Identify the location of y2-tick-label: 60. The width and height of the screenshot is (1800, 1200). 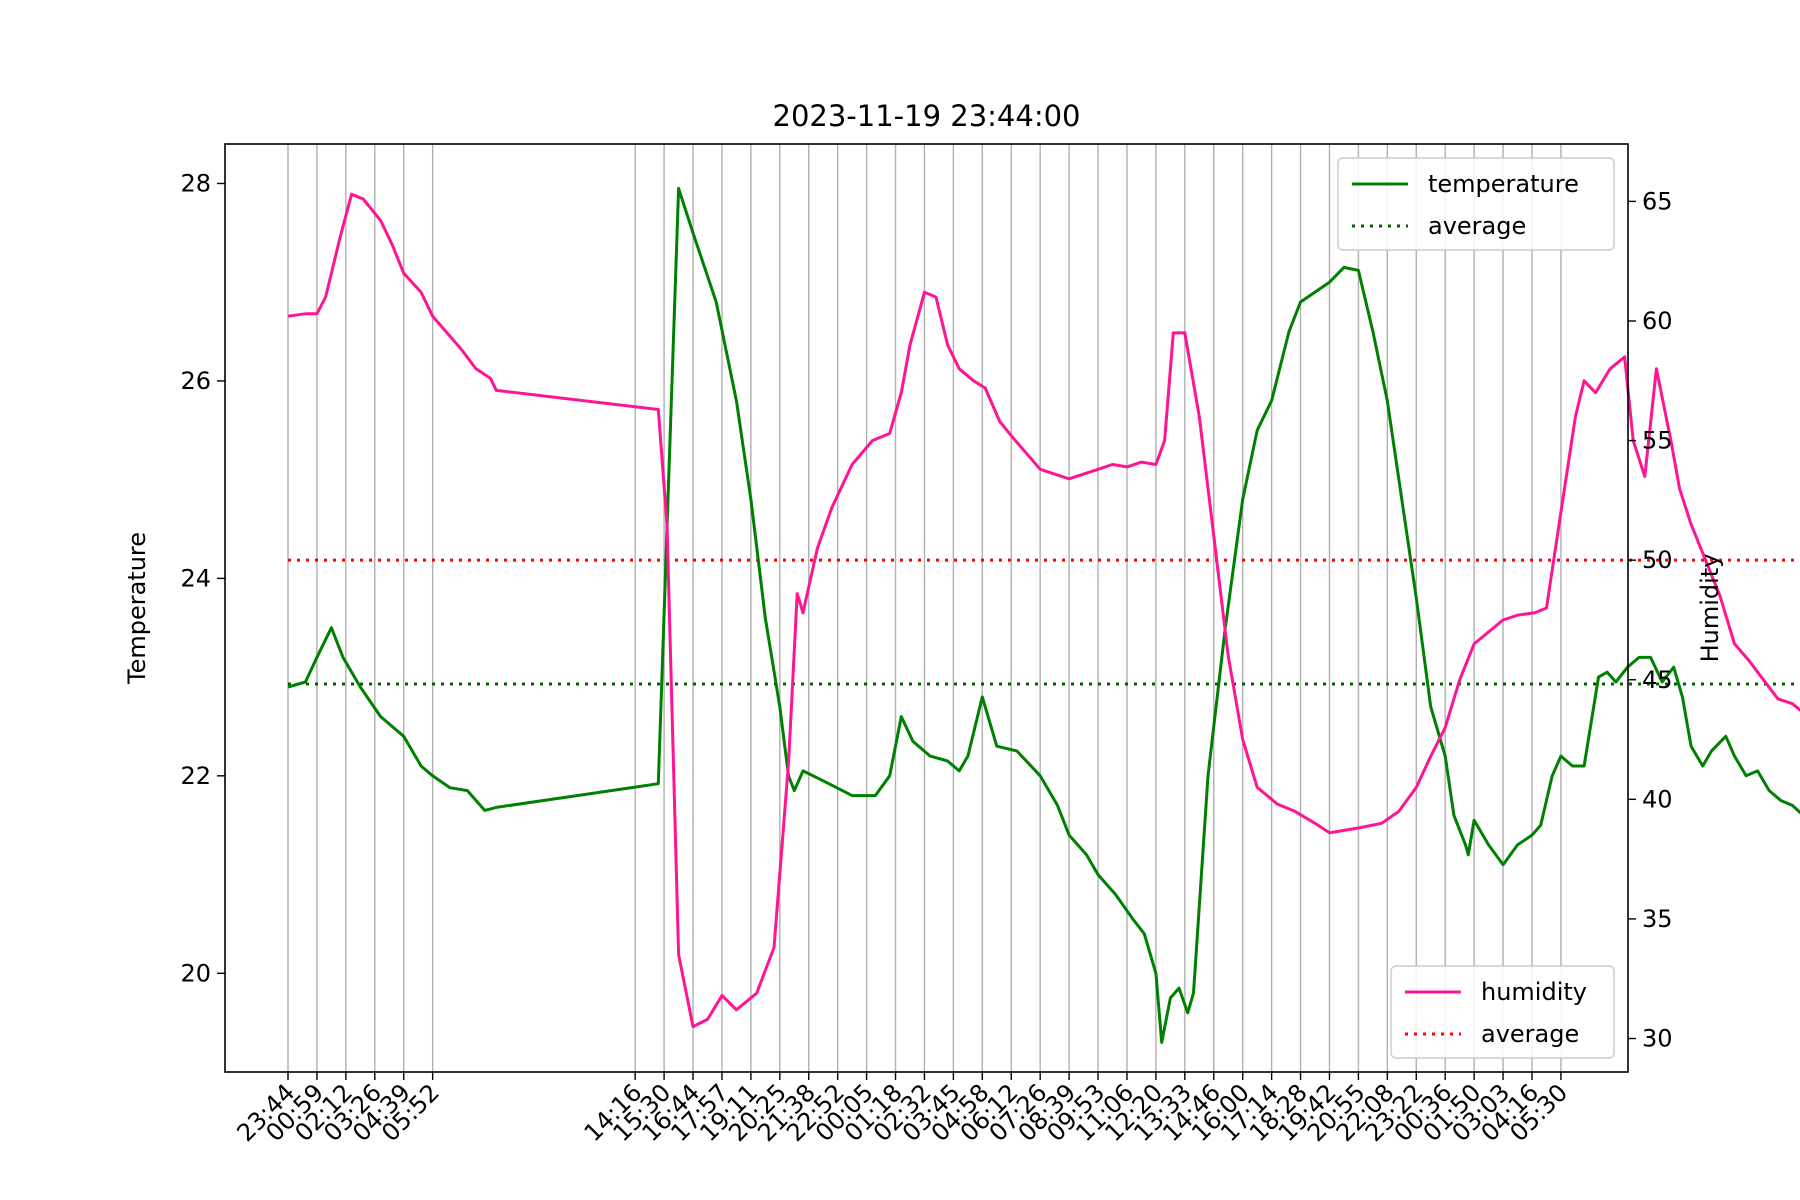
(1657, 321).